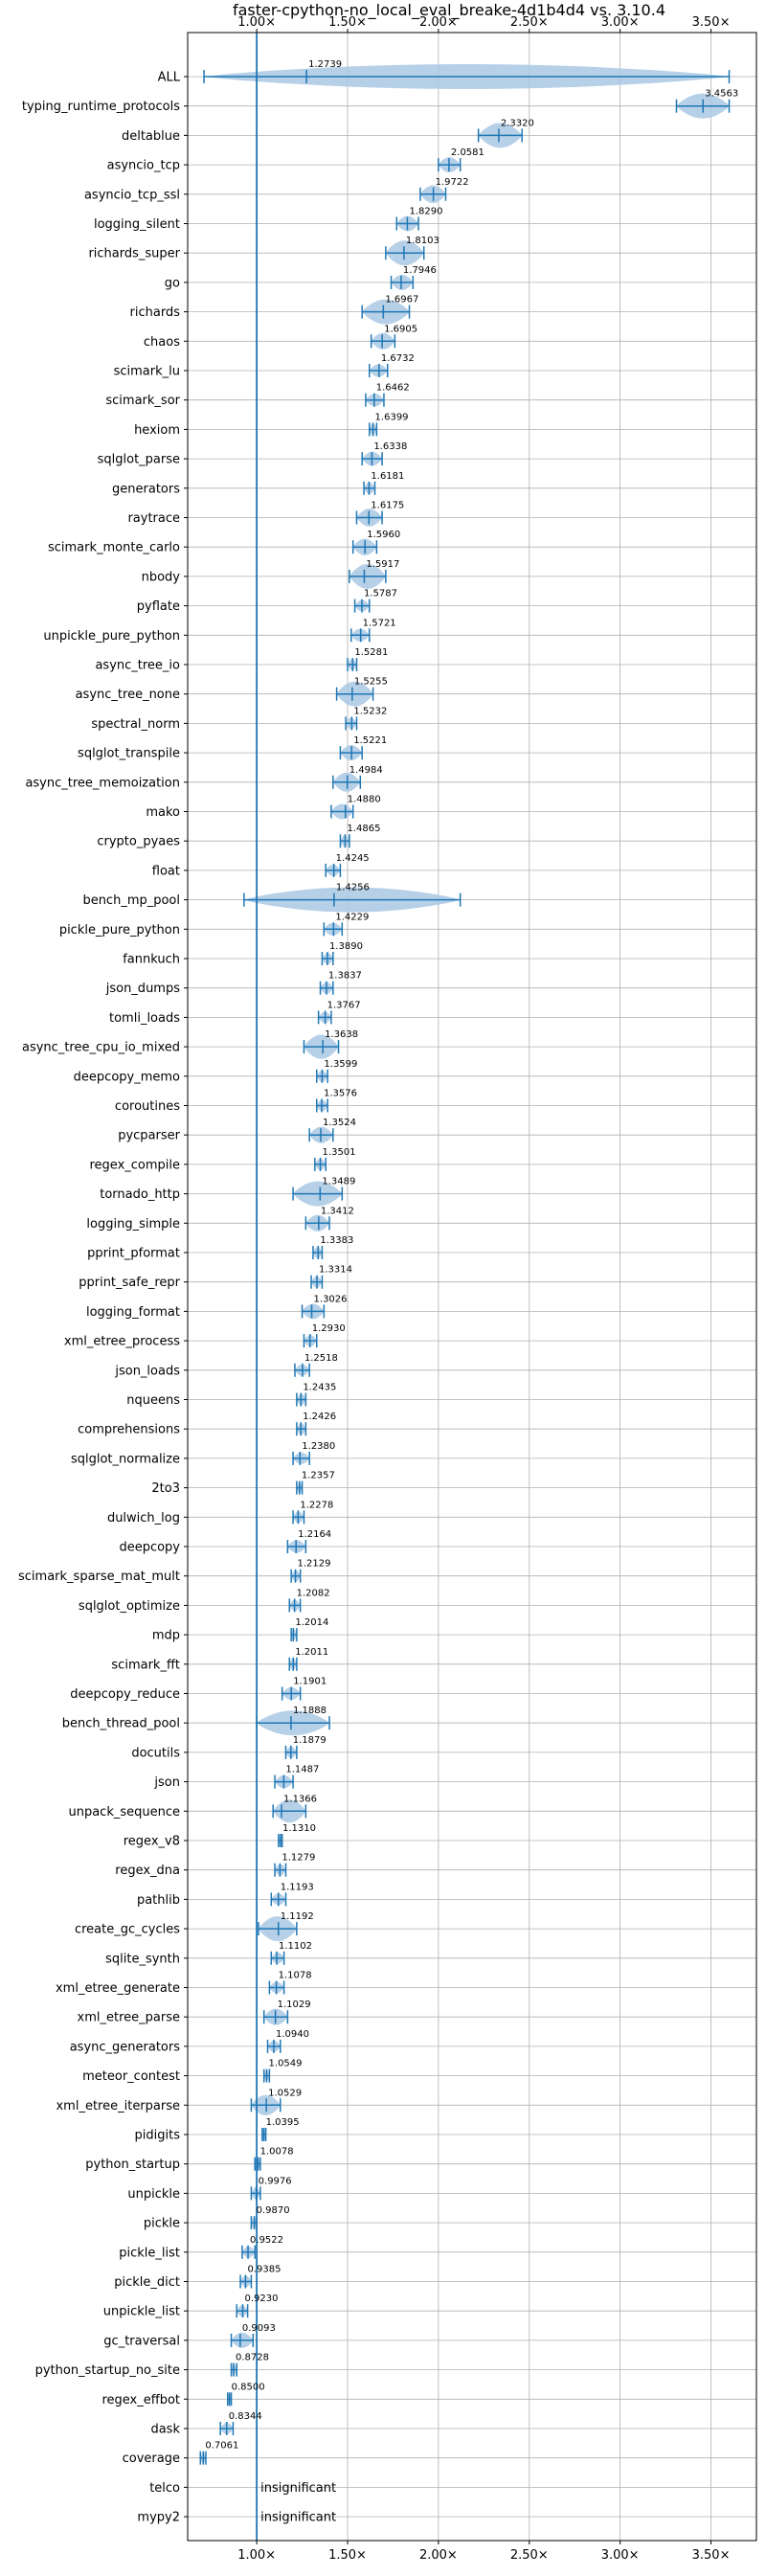 The image size is (766, 2576). Describe the element at coordinates (252, 2358) in the screenshot. I see `value-label: 0.8728` at that location.